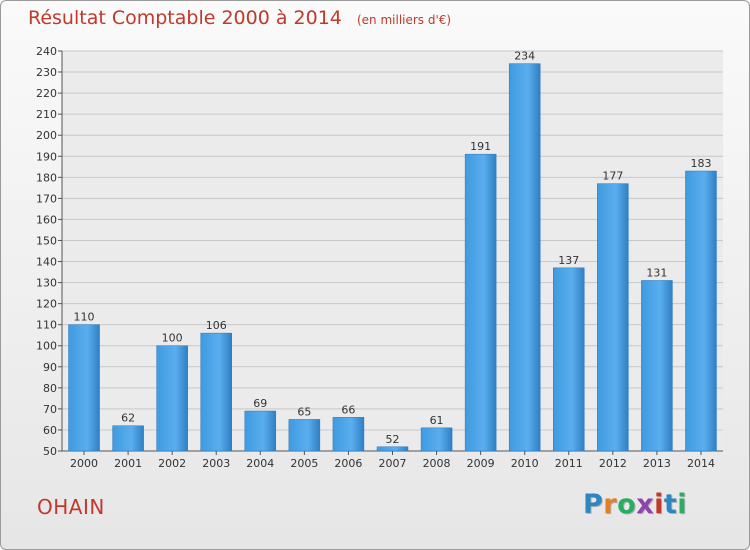 This screenshot has width=750, height=550. Describe the element at coordinates (172, 463) in the screenshot. I see `x-tick-label: 2002` at that location.